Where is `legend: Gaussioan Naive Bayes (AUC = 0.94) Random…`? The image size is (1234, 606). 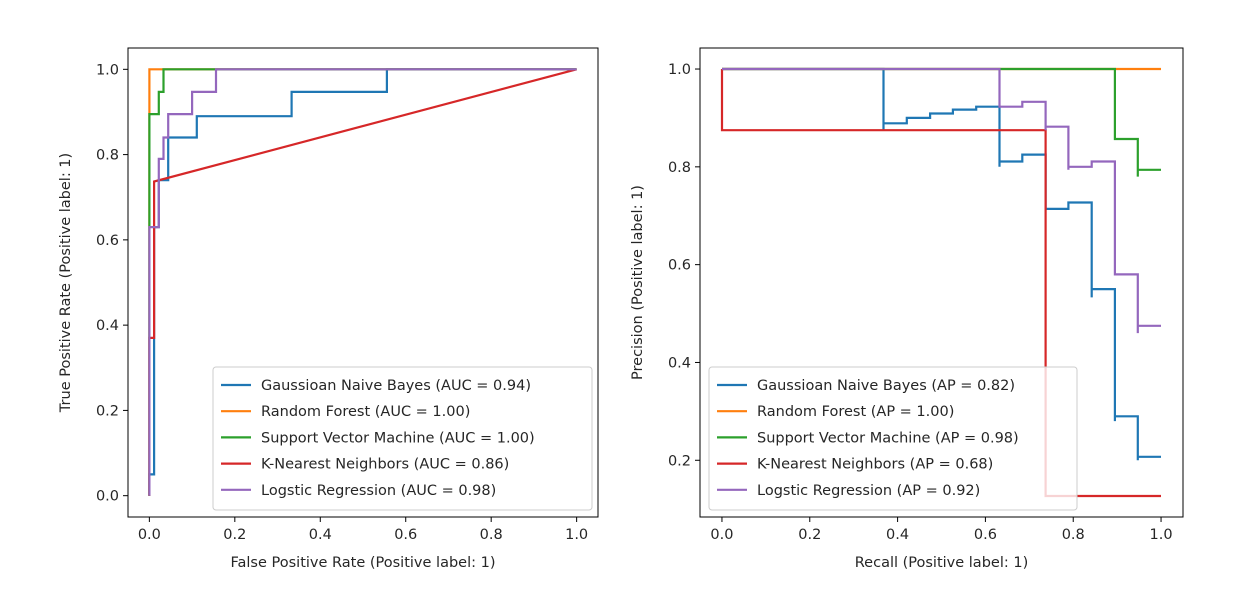 legend: Gaussioan Naive Bayes (AUC = 0.94) Random… is located at coordinates (402, 438).